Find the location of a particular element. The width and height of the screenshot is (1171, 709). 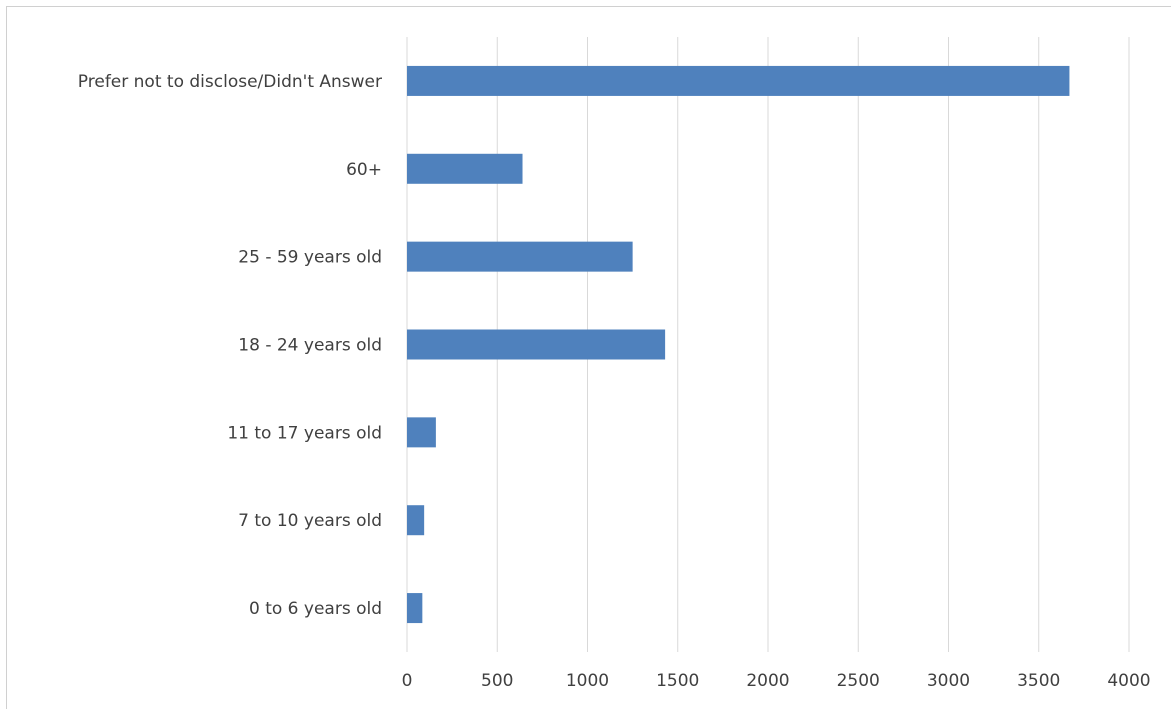

x-tick-label: 1000 is located at coordinates (587, 681).